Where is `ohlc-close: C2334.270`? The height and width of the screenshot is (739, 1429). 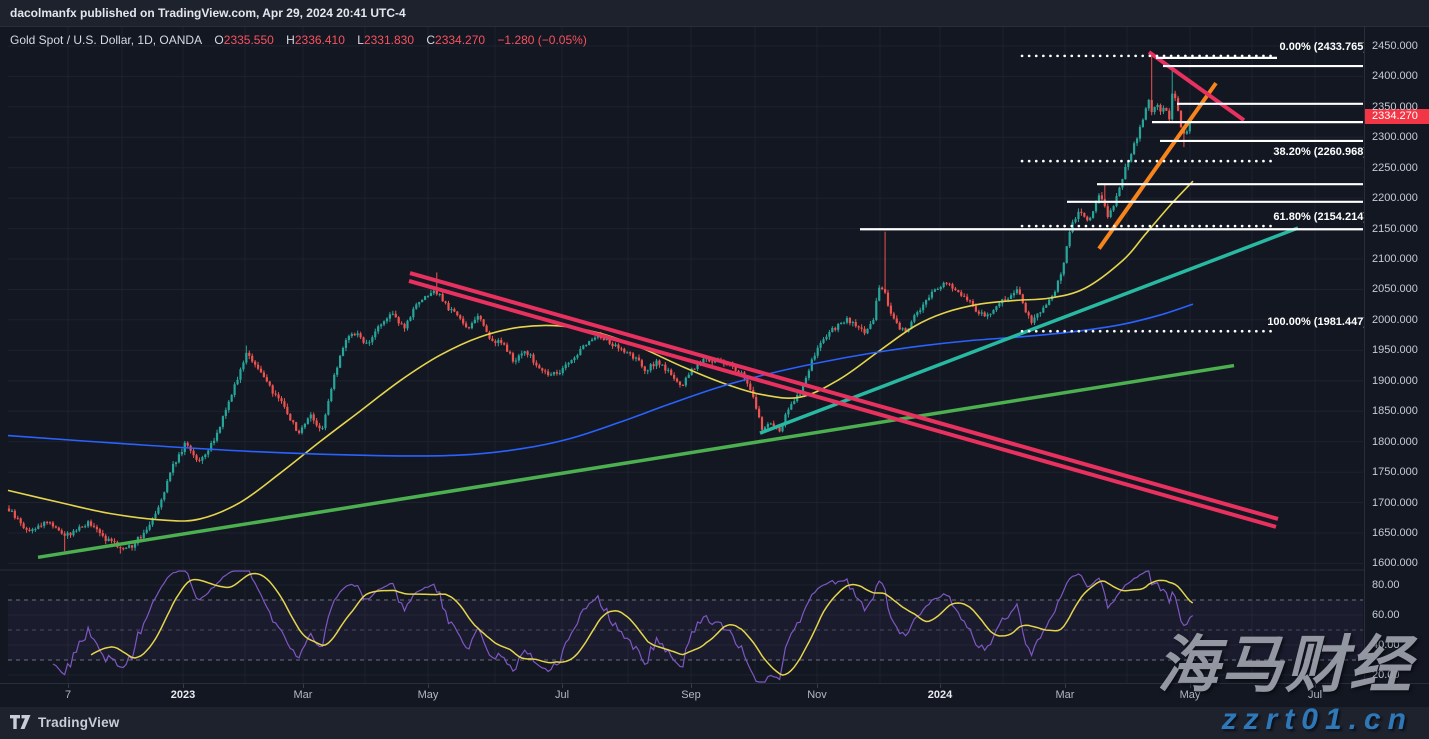
ohlc-close: C2334.270 is located at coordinates (456, 40).